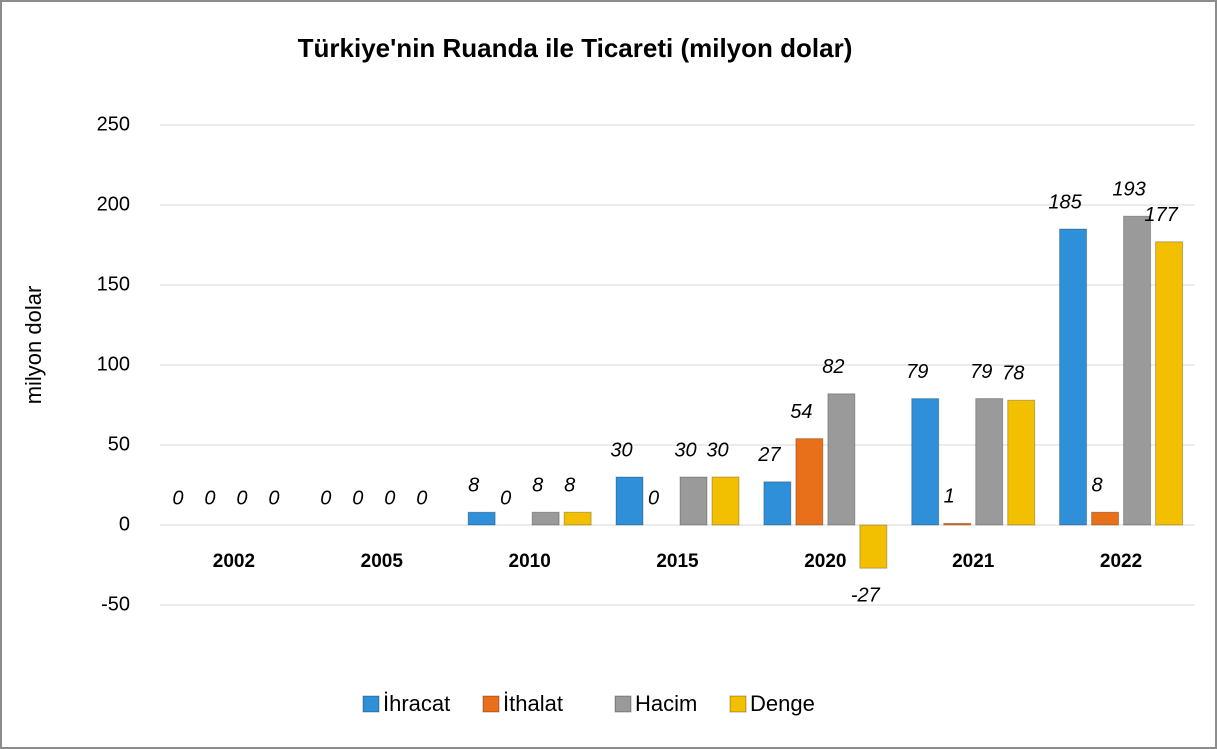 This screenshot has height=749, width=1217. Describe the element at coordinates (1128, 189) in the screenshot. I see `value-label: 193` at that location.